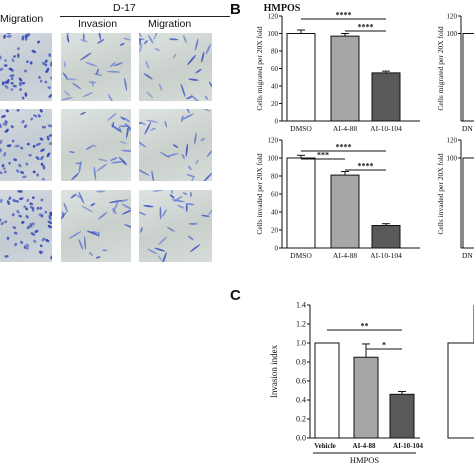 This screenshot has height=474, width=474. I want to click on x-tick-label: AI-4-88, so click(345, 128).